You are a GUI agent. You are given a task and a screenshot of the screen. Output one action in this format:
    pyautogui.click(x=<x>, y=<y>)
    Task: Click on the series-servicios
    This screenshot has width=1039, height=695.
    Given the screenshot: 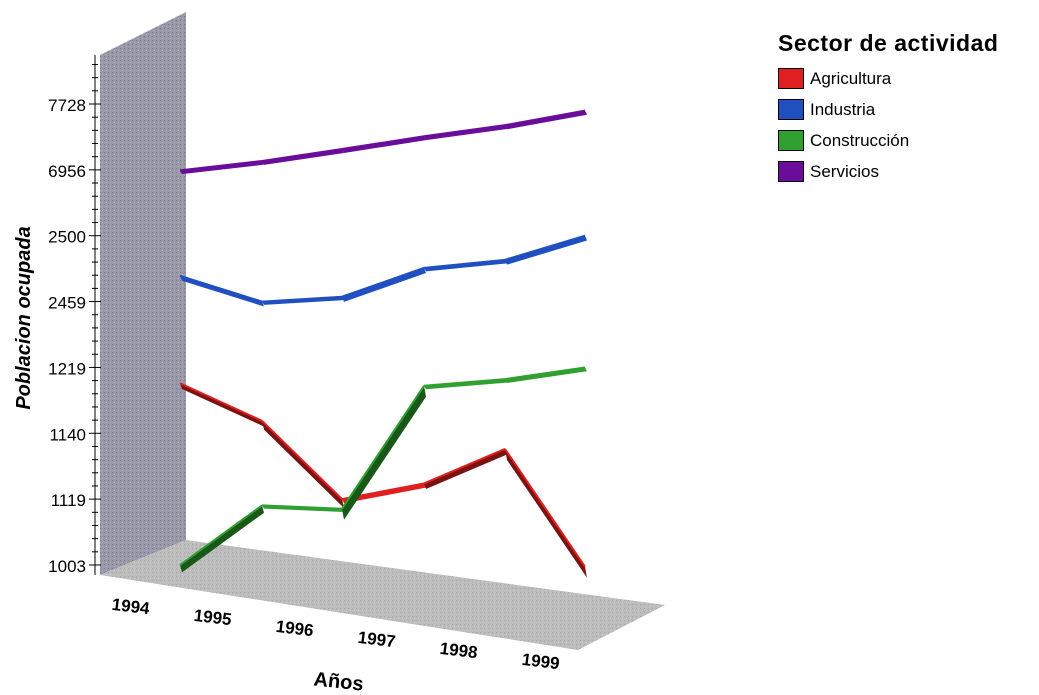 What is the action you would take?
    pyautogui.click(x=383, y=142)
    